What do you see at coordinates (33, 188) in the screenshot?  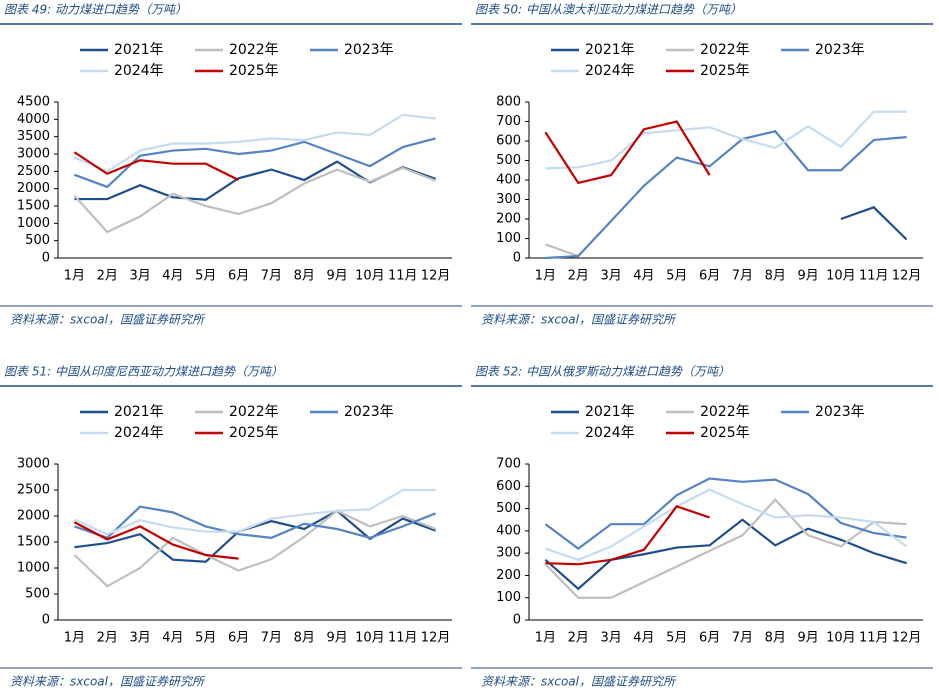 I see `y-tick-label: 2000` at bounding box center [33, 188].